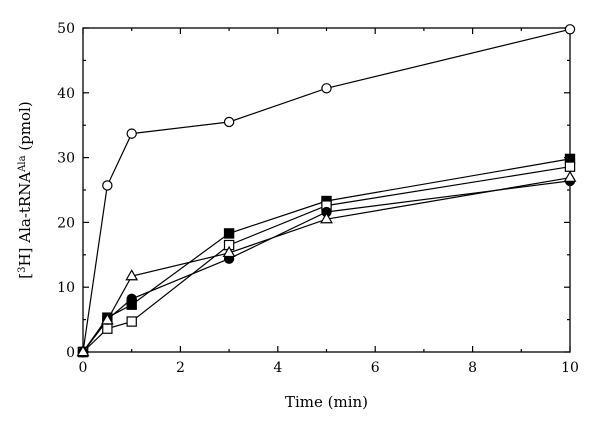 This screenshot has width=600, height=429. I want to click on y-tick-label: 0, so click(70, 353).